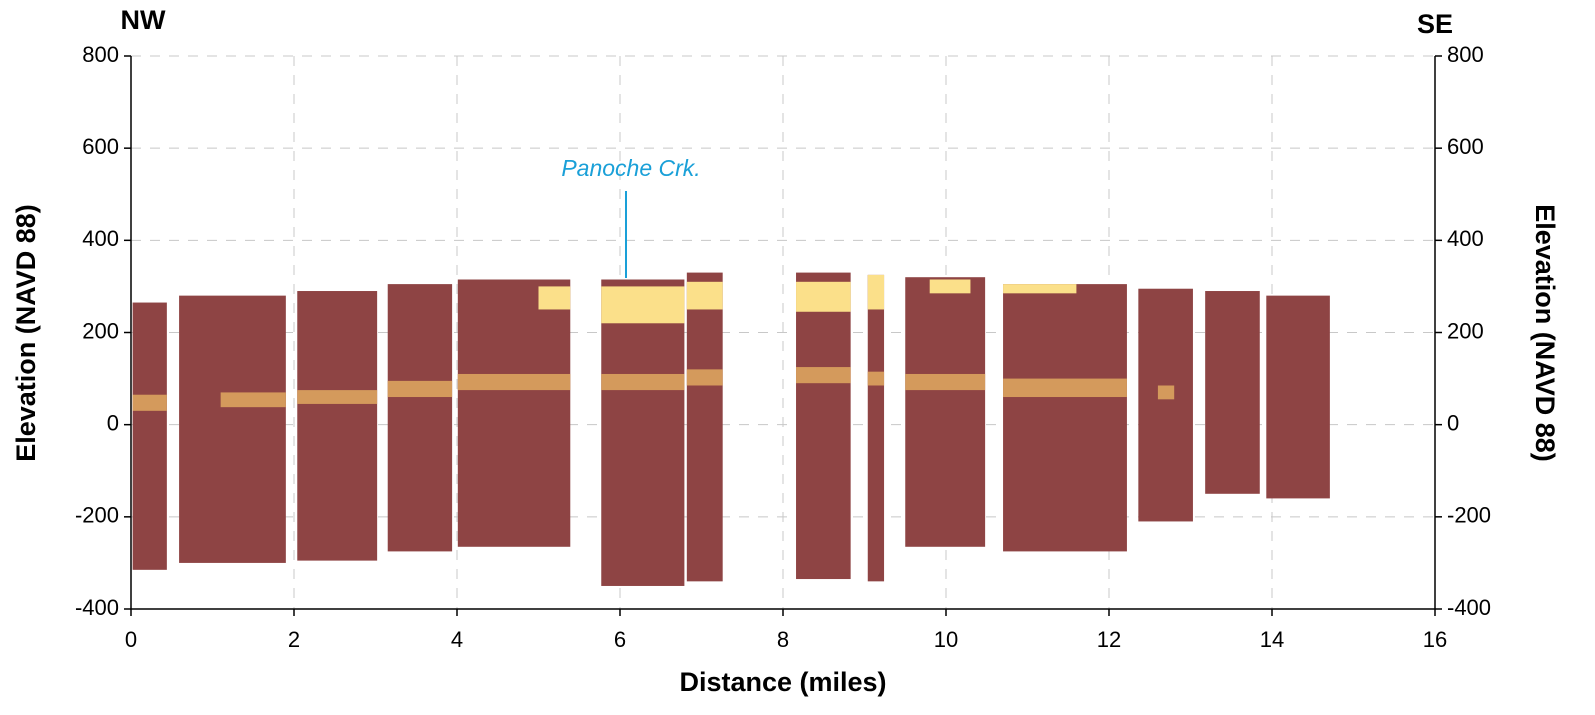  I want to click on x-tick-label: 14, so click(1272, 639).